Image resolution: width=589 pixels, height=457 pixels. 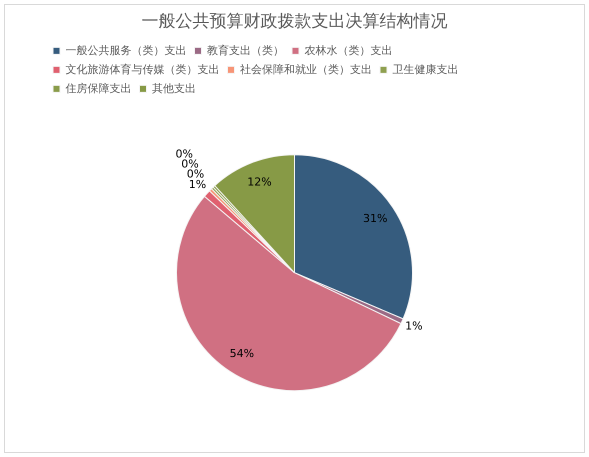 I want to click on legend-label: 文化旅游体育与传媒（类）支出, so click(x=143, y=69).